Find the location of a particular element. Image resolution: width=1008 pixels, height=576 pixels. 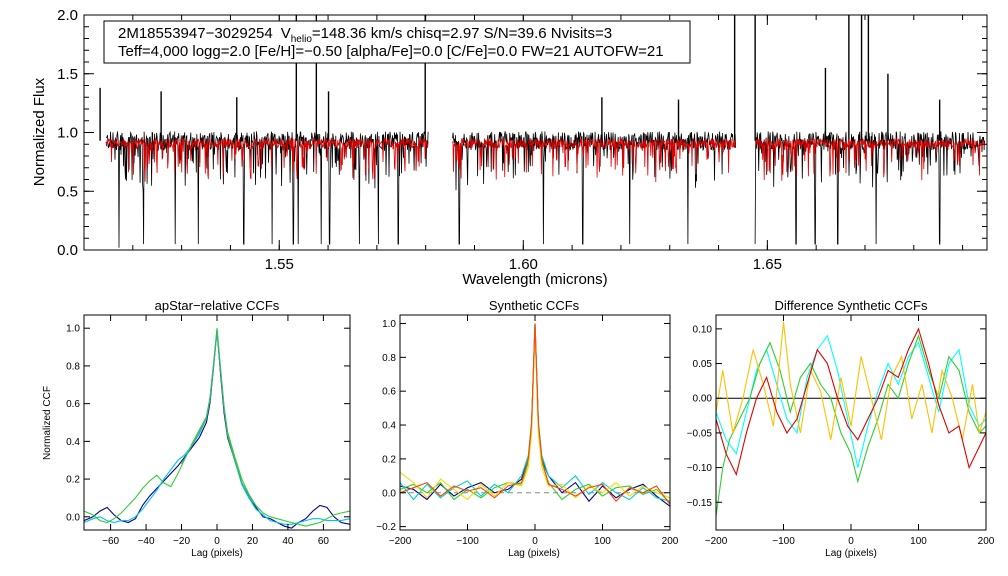

spectrum-x-tick-labels: 1.55 1.60 1.65 is located at coordinates (523, 264).